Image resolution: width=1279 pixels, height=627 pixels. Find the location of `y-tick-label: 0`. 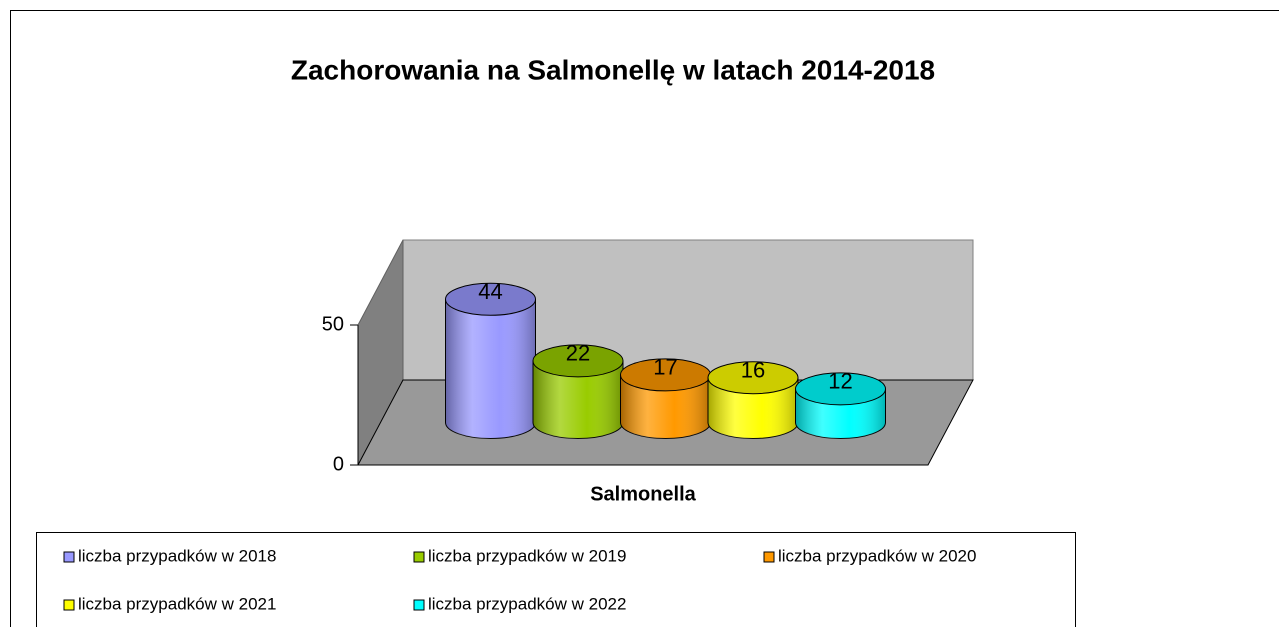

y-tick-label: 0 is located at coordinates (338, 464).